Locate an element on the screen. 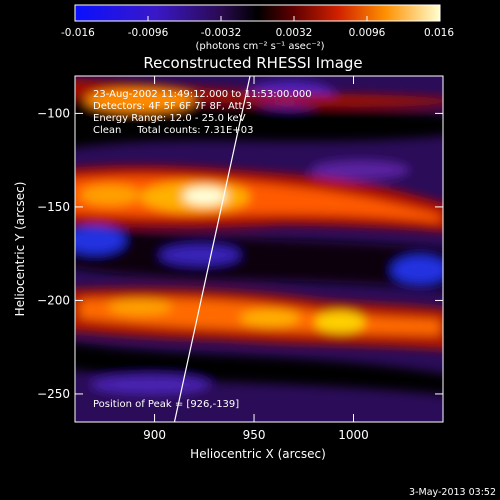 This screenshot has width=500, height=500. y-tick-label: −150 is located at coordinates (53, 207).